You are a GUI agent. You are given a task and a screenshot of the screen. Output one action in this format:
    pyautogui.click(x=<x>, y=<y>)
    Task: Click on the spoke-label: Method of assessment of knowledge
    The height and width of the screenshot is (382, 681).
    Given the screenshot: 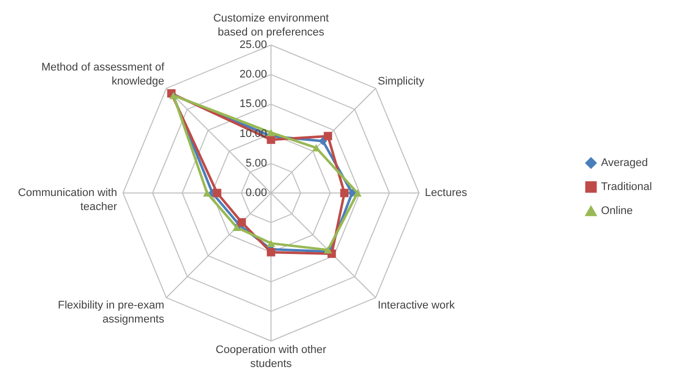 What is the action you would take?
    pyautogui.click(x=103, y=74)
    